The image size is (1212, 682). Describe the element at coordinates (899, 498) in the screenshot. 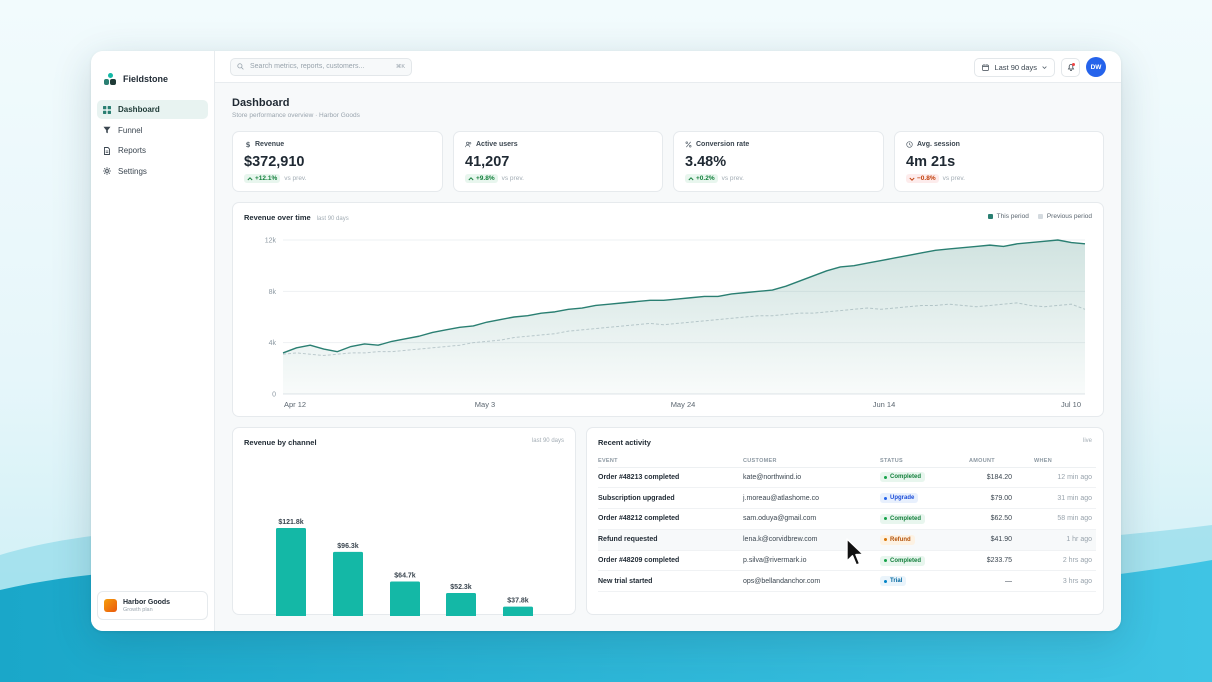

I see `status-badge: Upgrade` at that location.